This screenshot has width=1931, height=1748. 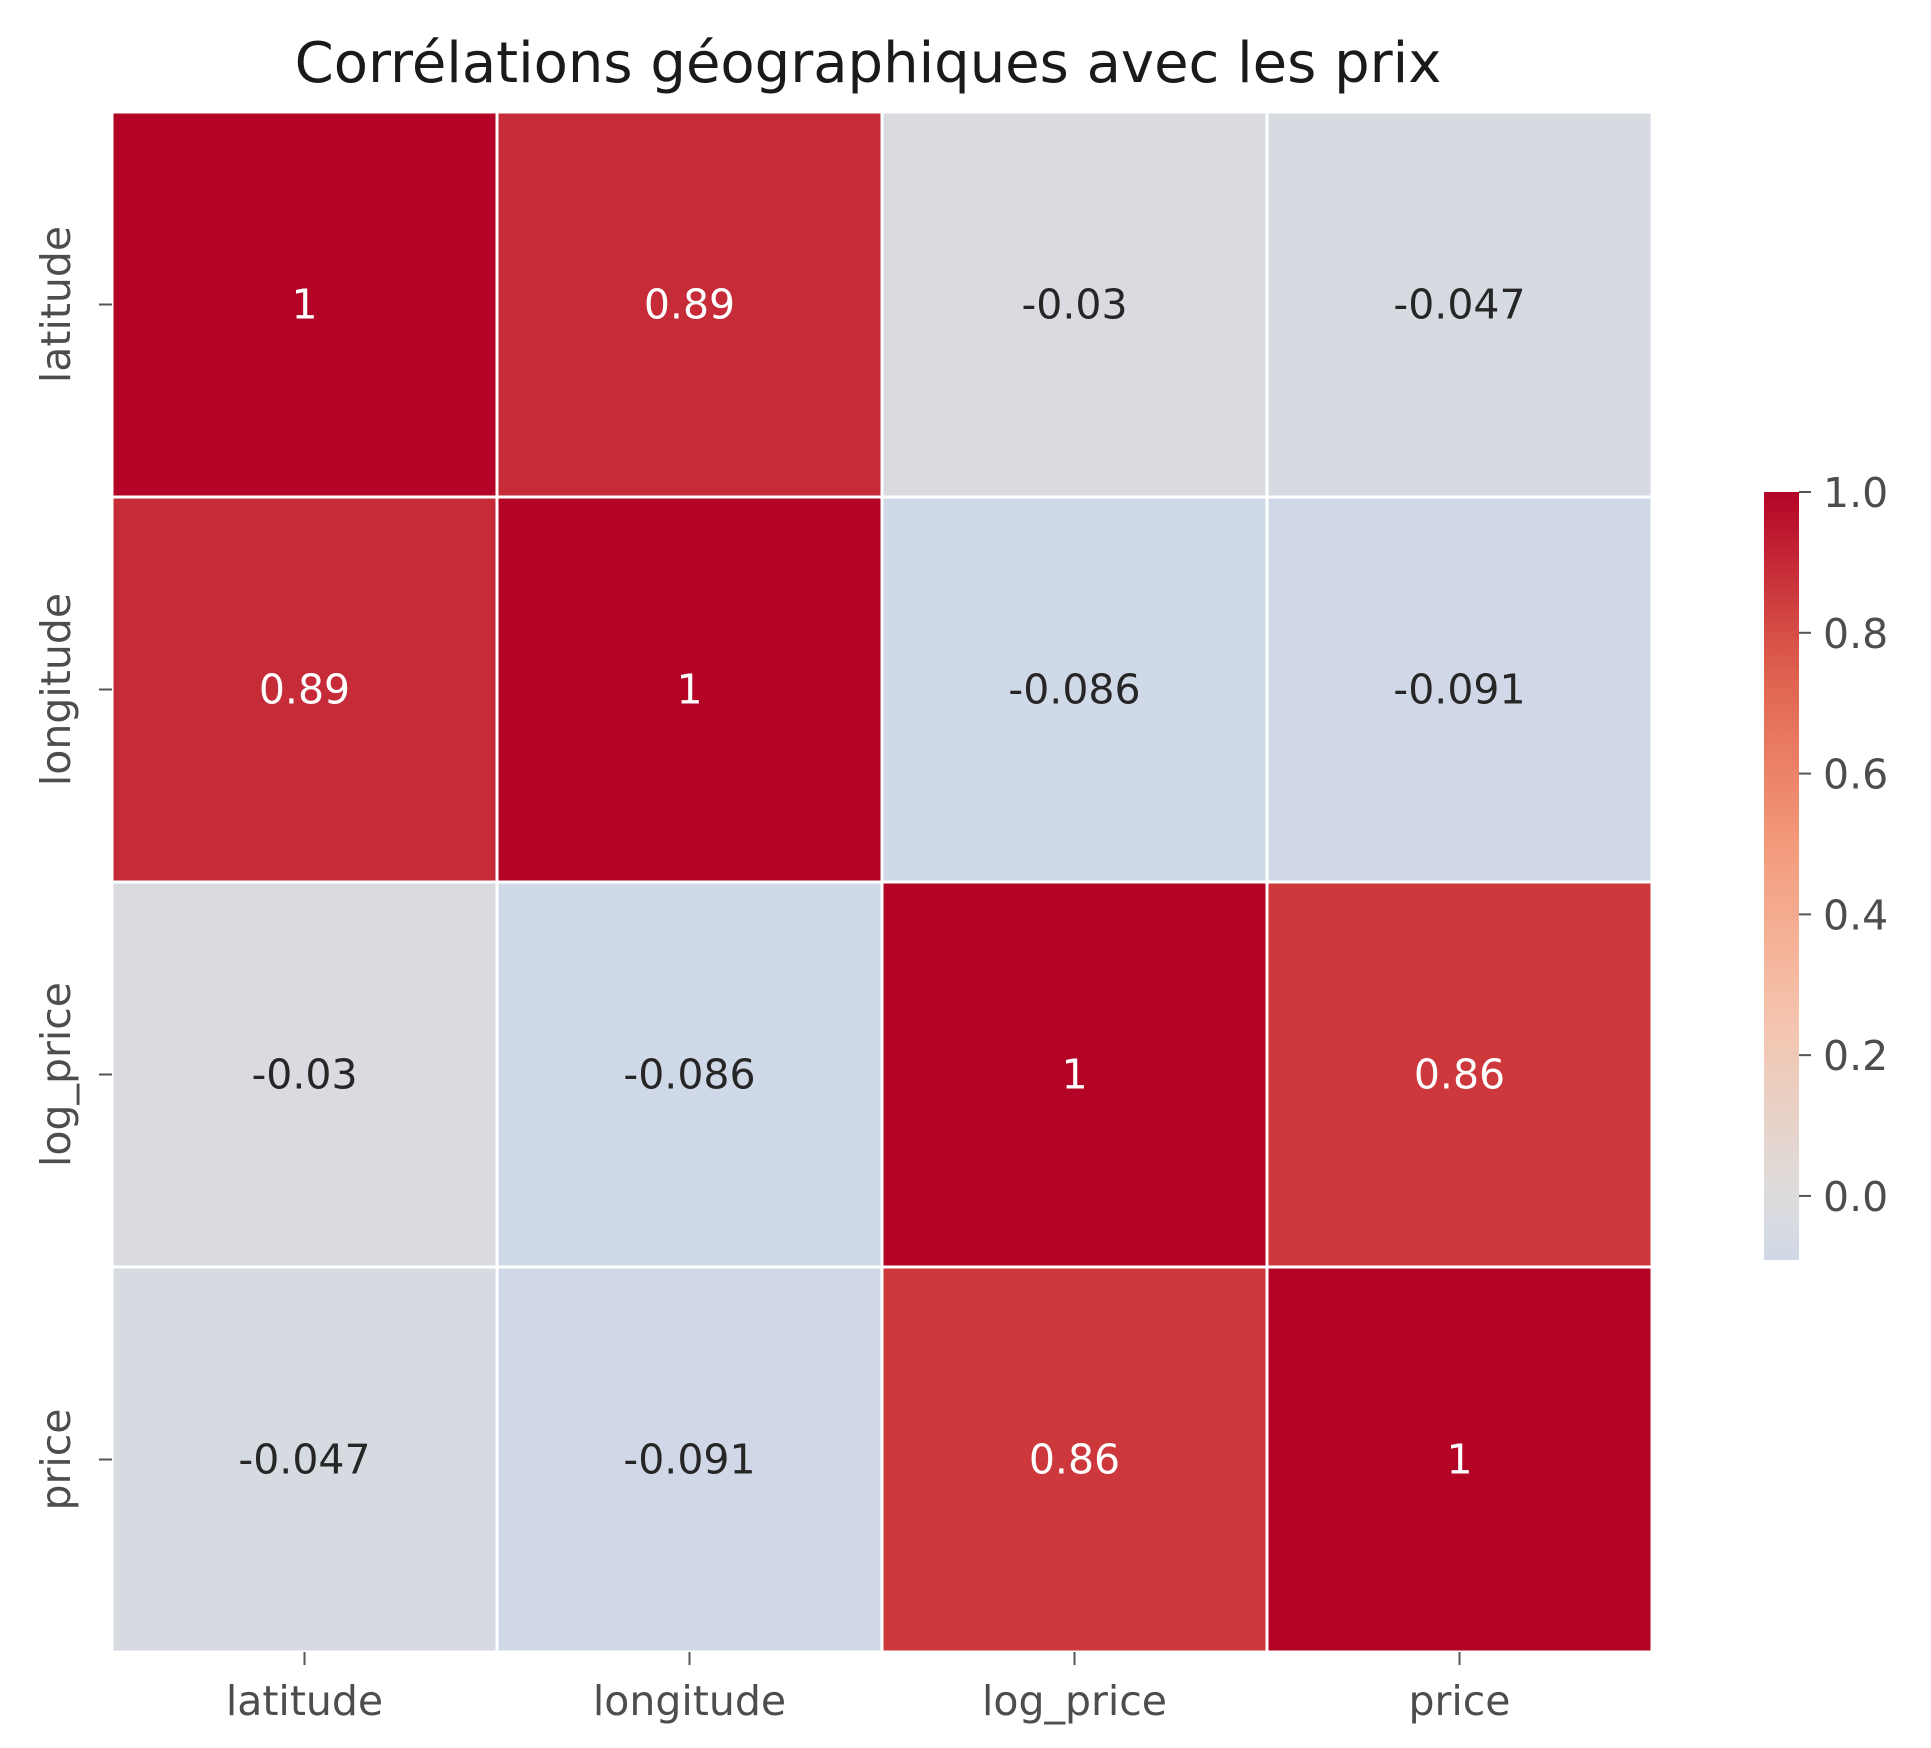 What do you see at coordinates (1855, 775) in the screenshot?
I see `colorbar-tick-label: 0.6` at bounding box center [1855, 775].